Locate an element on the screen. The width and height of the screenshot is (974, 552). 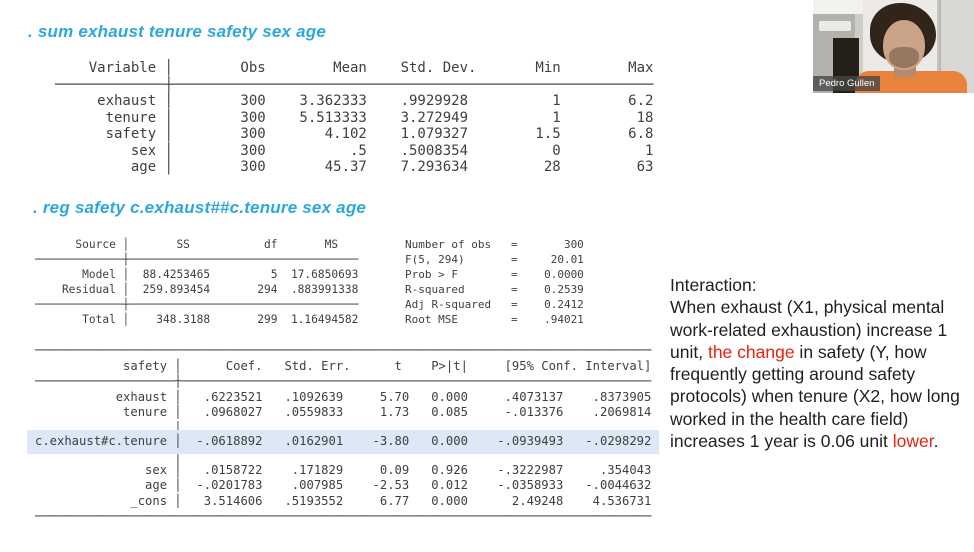
emphasis-text: the change is located at coordinates (751, 351).